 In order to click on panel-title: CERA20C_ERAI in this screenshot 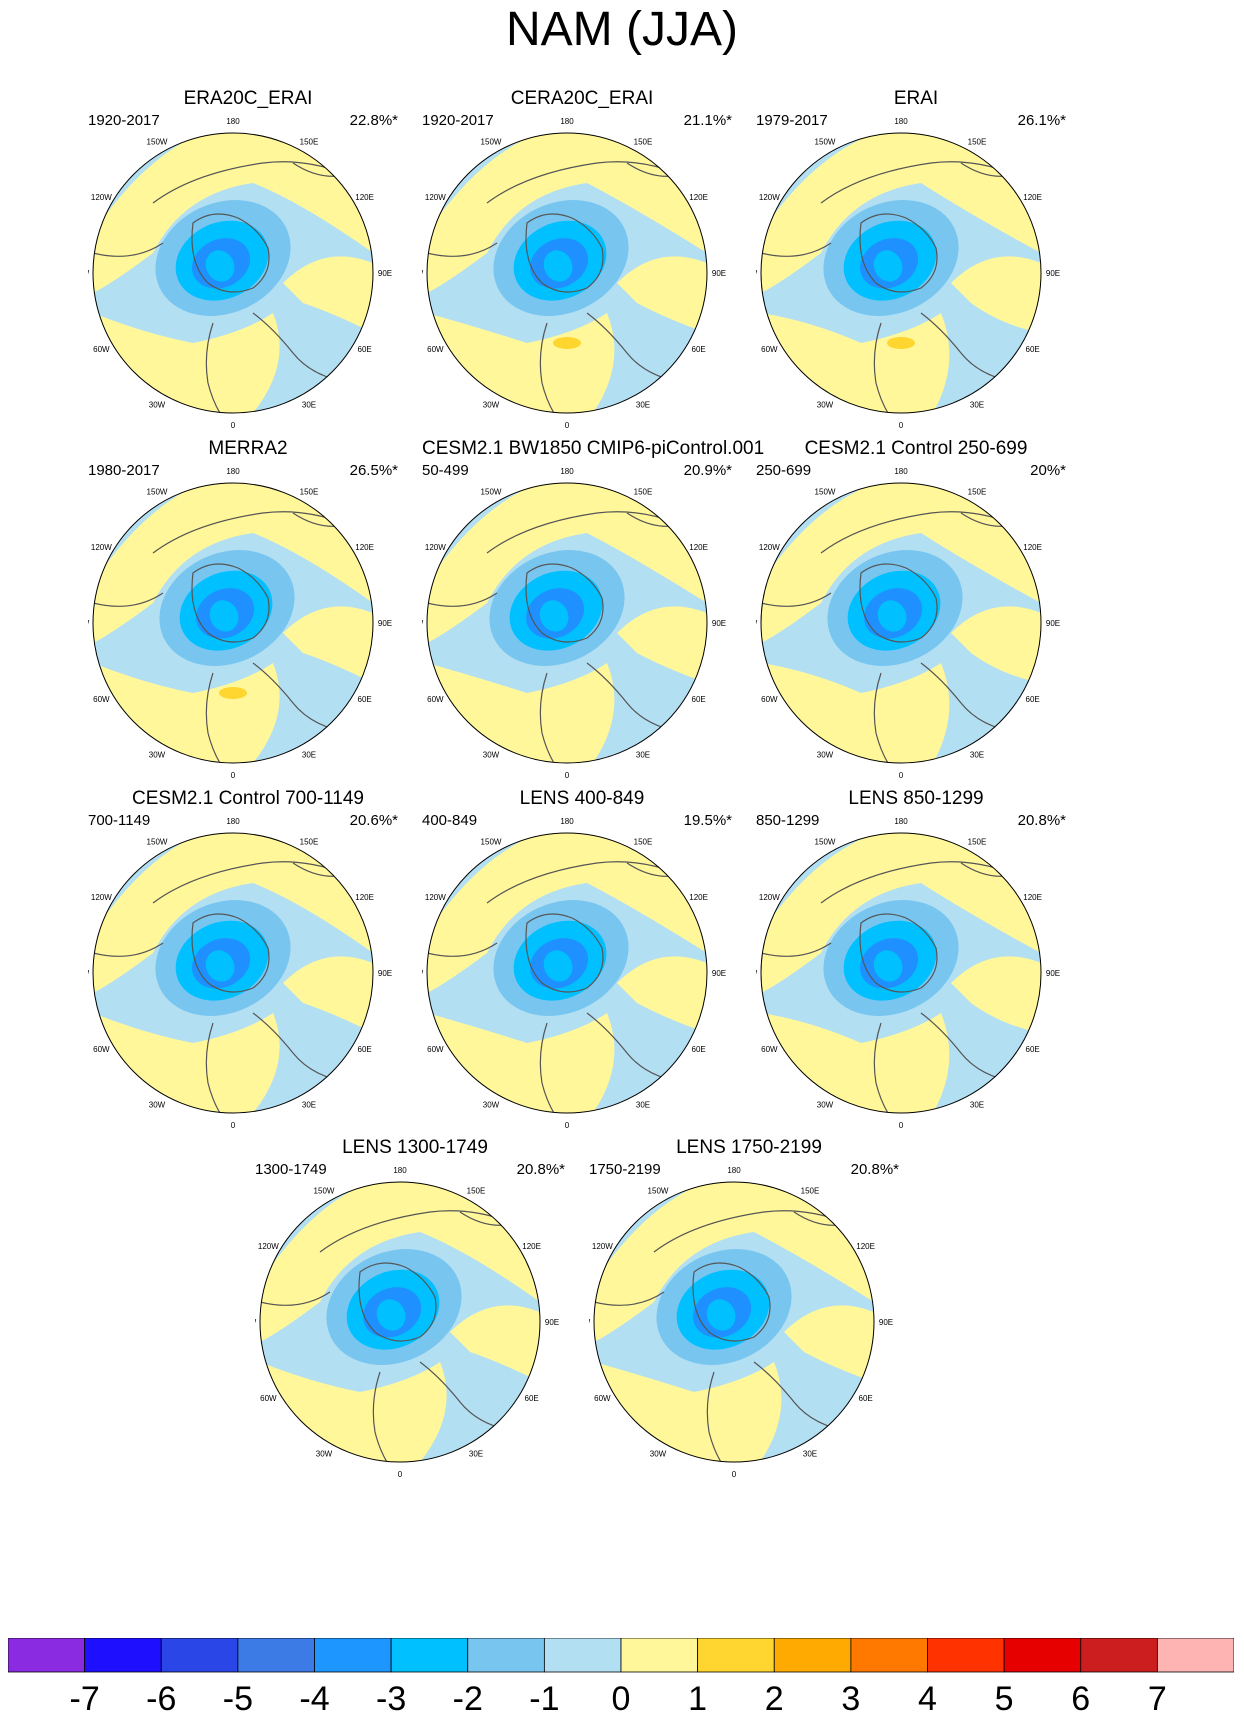, I will do `click(582, 98)`.